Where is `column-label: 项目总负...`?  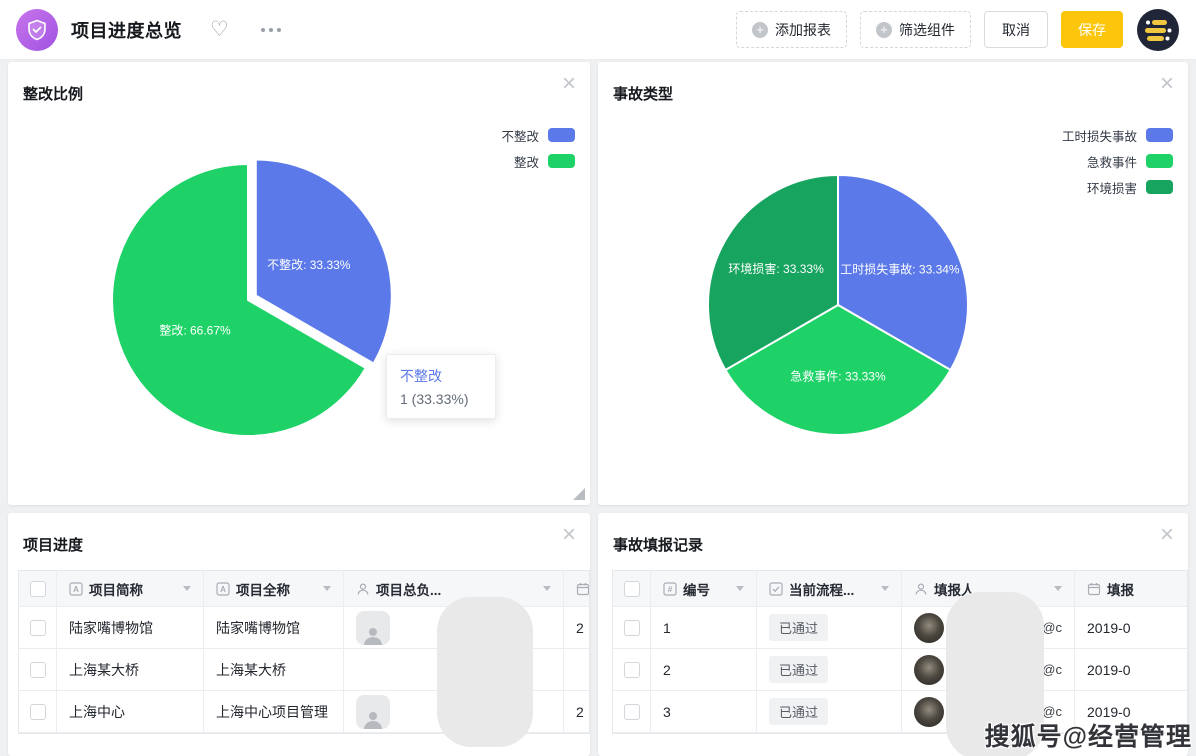
column-label: 项目总负... is located at coordinates (409, 590).